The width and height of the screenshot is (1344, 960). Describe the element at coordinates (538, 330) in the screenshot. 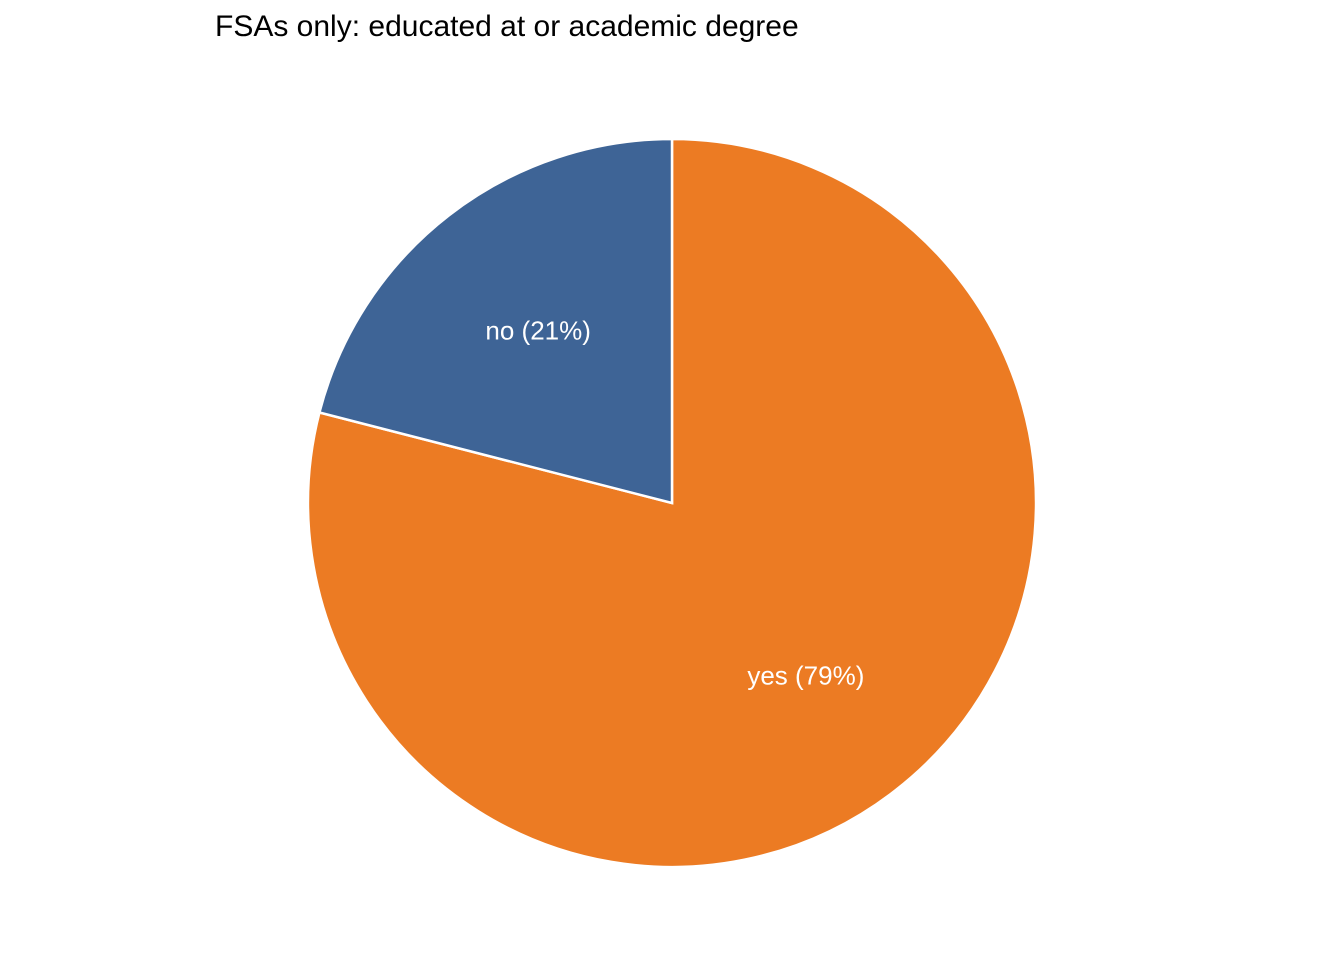

I see `slice-label-no: no (21%)` at that location.